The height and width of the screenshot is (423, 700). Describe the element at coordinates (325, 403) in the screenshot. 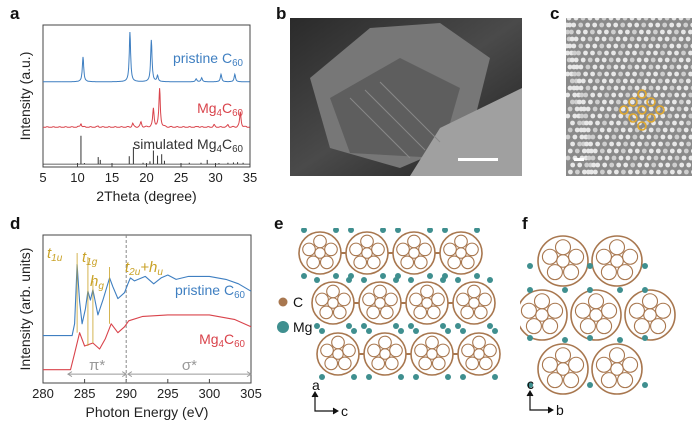

I see `arrowhead` at that location.